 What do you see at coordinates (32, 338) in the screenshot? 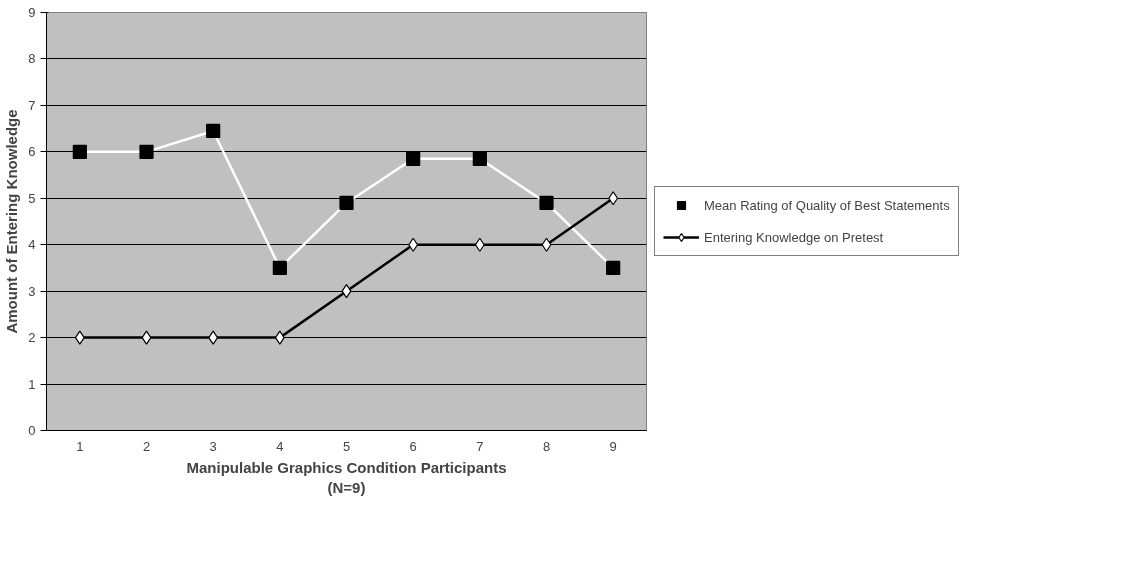
I see `y-tick-label: 2` at bounding box center [32, 338].